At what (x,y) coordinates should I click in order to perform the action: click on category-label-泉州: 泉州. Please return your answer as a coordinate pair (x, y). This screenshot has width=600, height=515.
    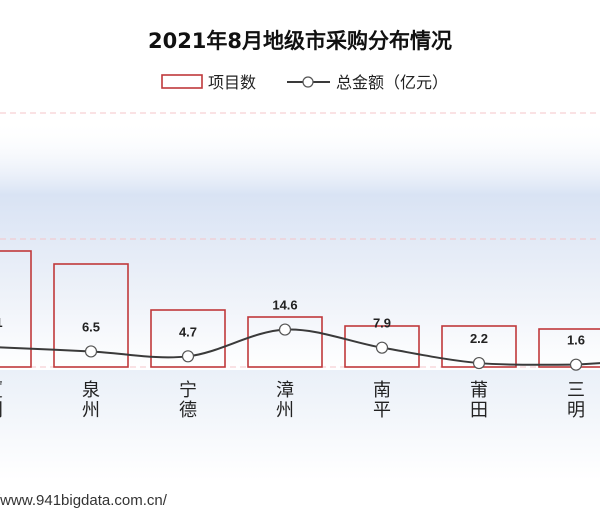
    Looking at the image, I should click on (91, 400).